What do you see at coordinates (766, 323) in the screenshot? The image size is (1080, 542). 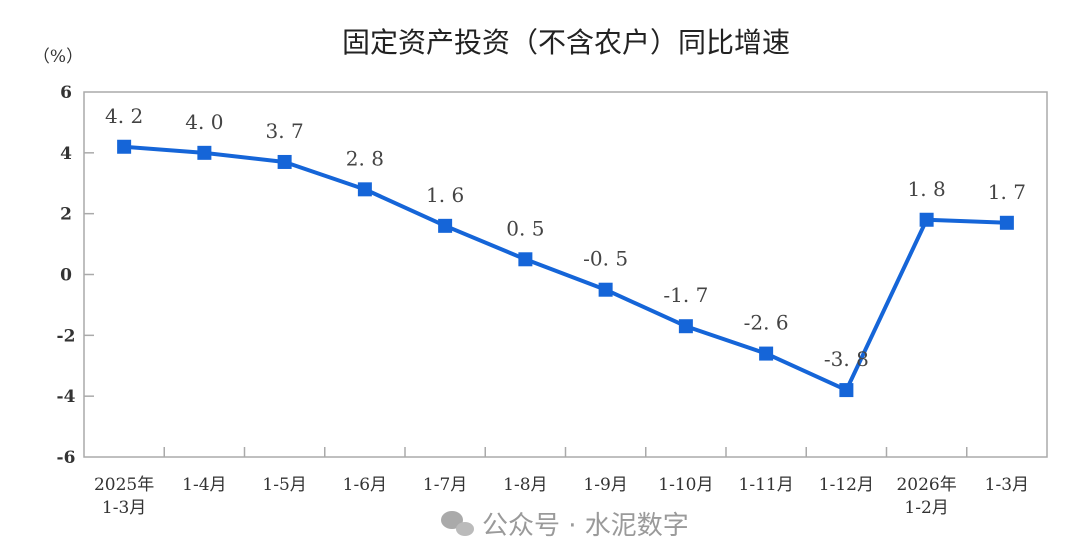 I see `data-label: -2. 6` at bounding box center [766, 323].